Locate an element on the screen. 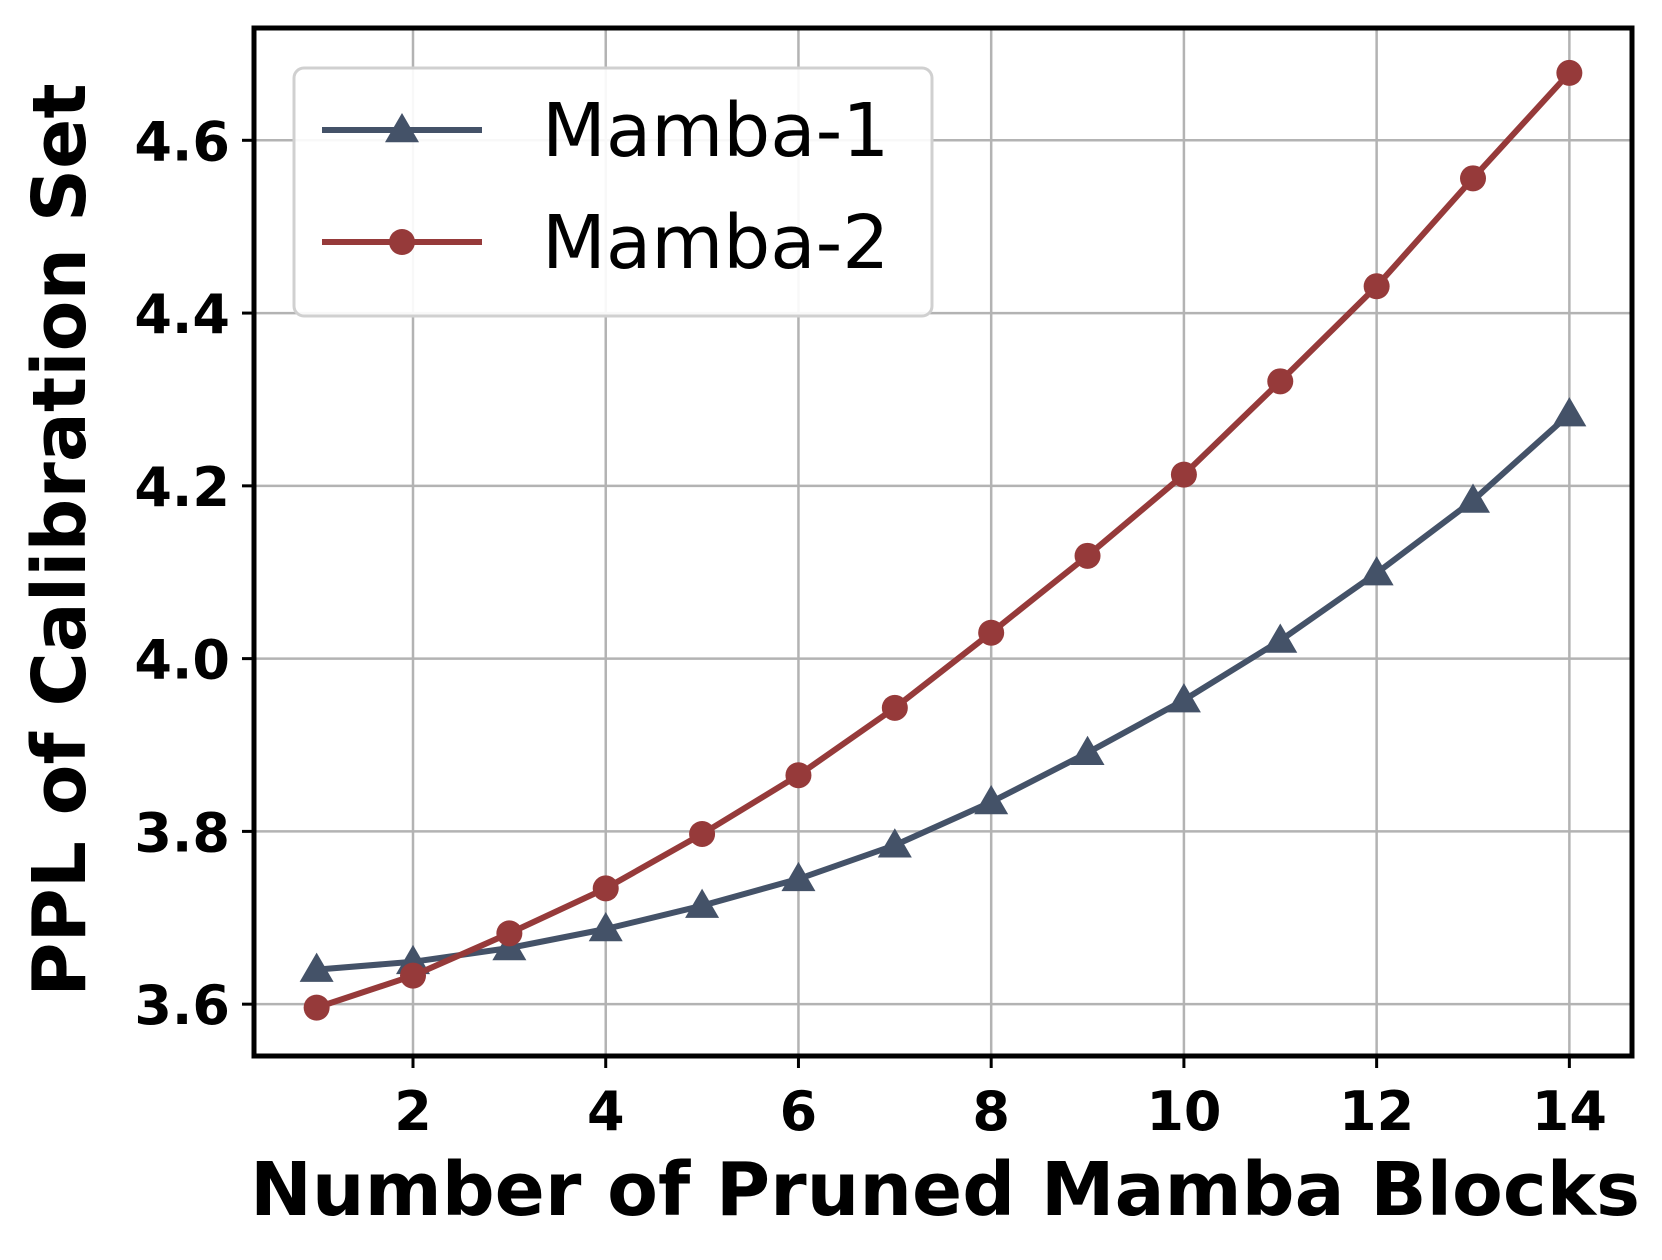  legend: Mamba-1 Mamba-2 is located at coordinates (613, 192).